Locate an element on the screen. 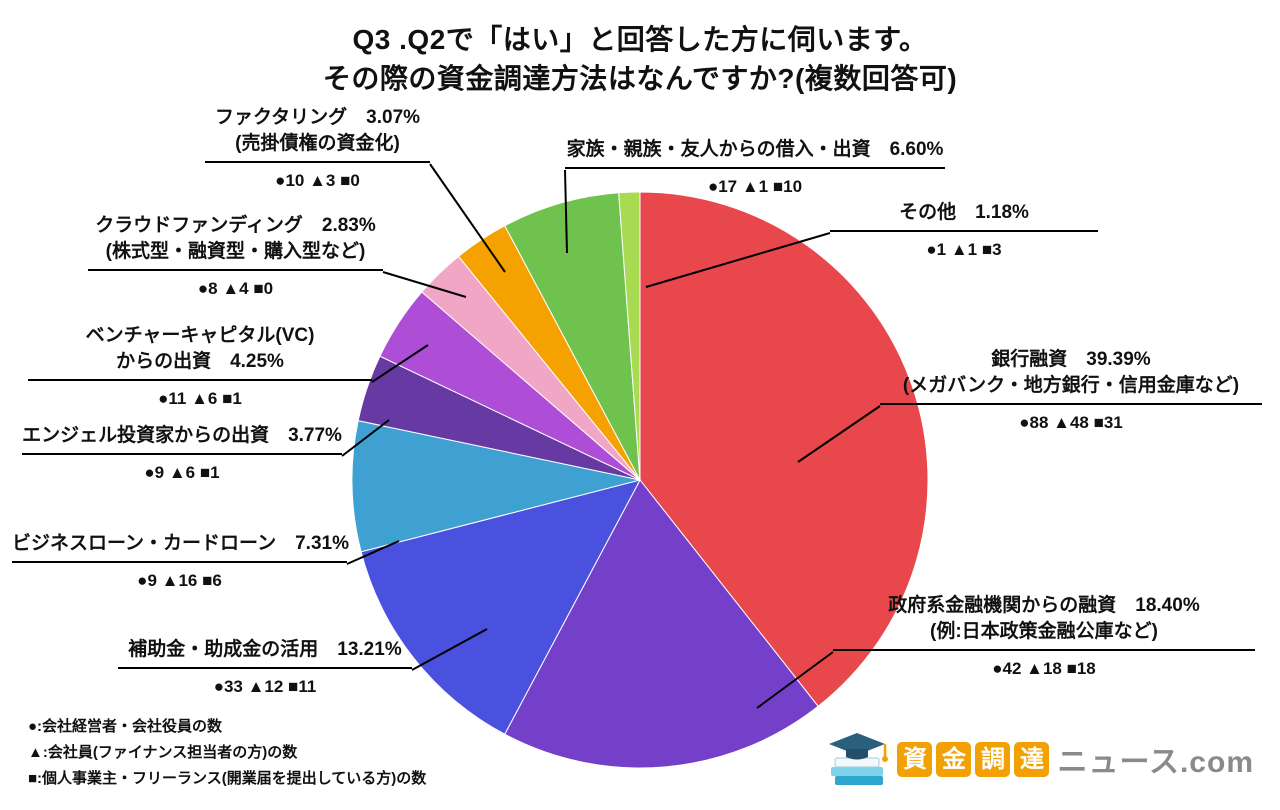 Image resolution: width=1280 pixels, height=810 pixels. slice-label: 銀行融資 39.39% (メガバンク・地方銀行・信用金庫など) is located at coordinates (1071, 376).